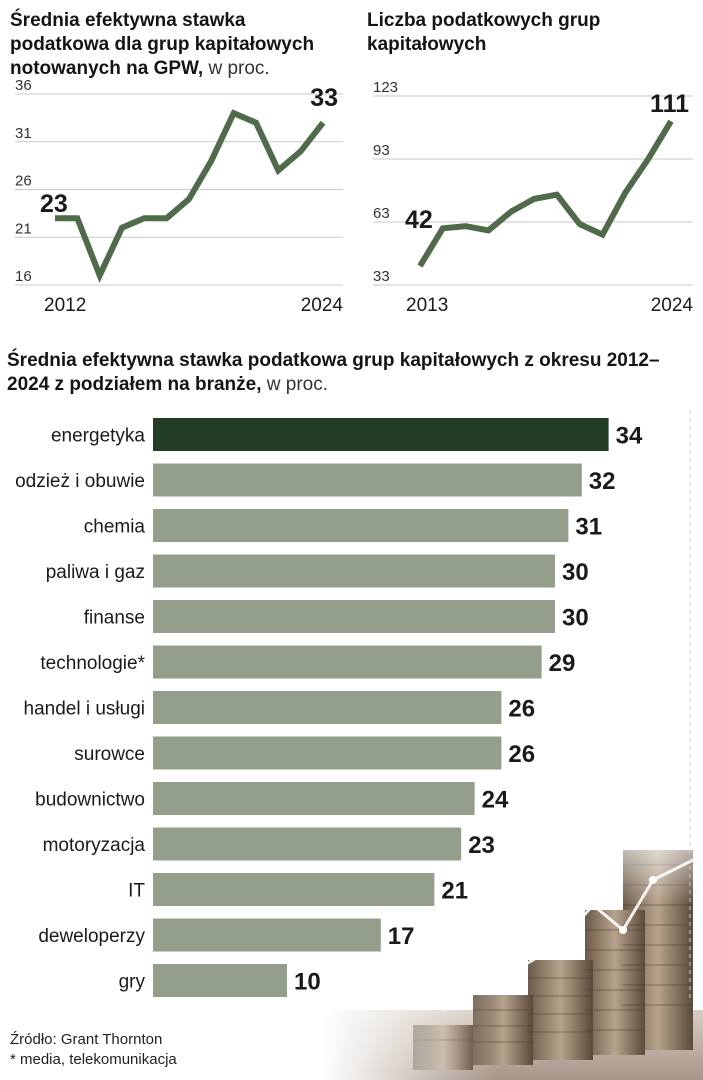  I want to click on bar-value-label: 32, so click(602, 481).